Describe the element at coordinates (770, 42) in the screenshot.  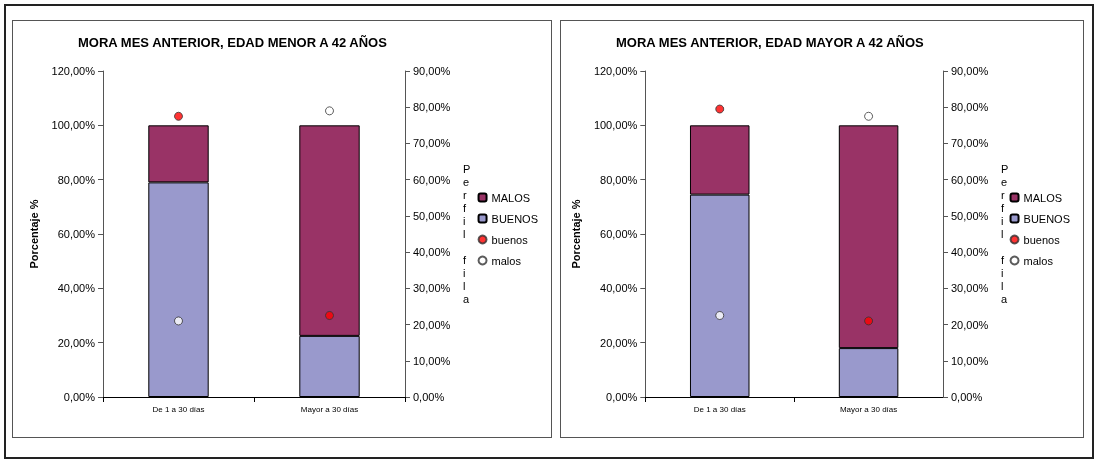
I see `chart-title: MORA MES ANTERIOR, EDAD MAYOR A 42 AÑOS` at that location.